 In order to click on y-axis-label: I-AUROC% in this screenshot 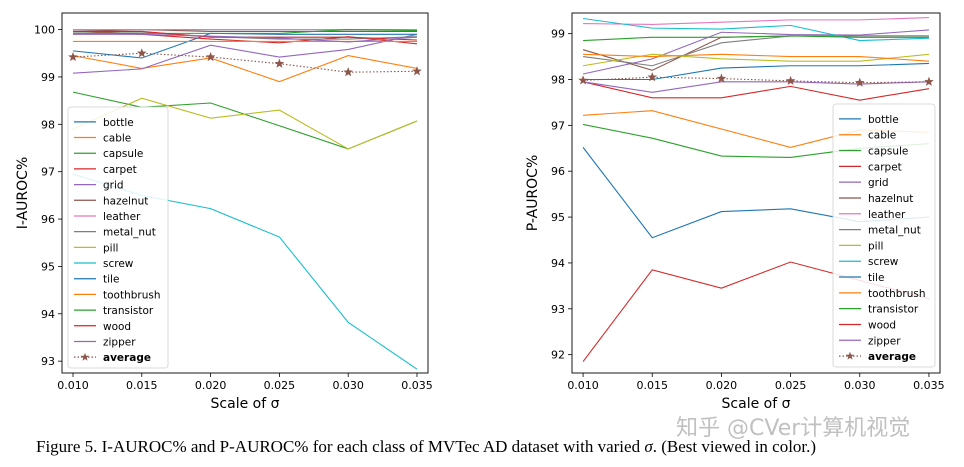, I will do `click(23, 193)`.